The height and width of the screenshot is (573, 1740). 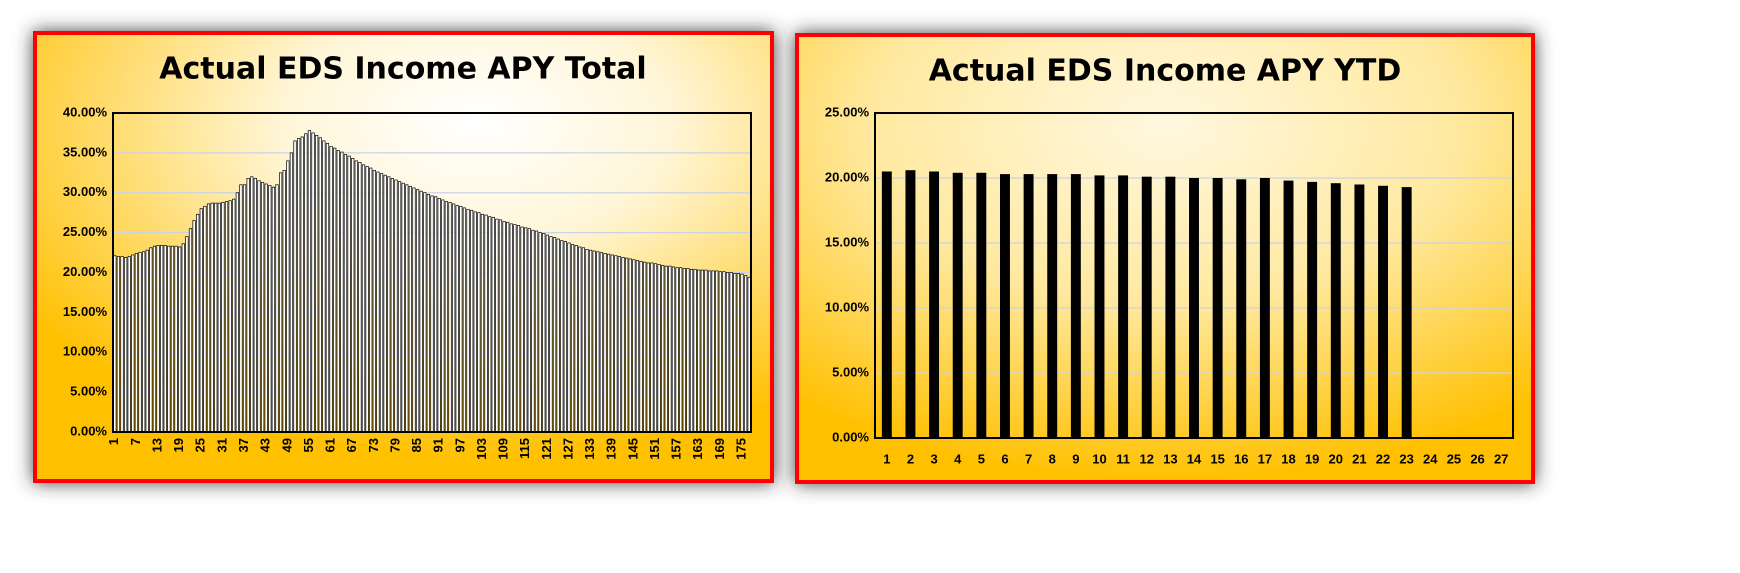 What do you see at coordinates (958, 458) in the screenshot?
I see `x-tick-label: 4` at bounding box center [958, 458].